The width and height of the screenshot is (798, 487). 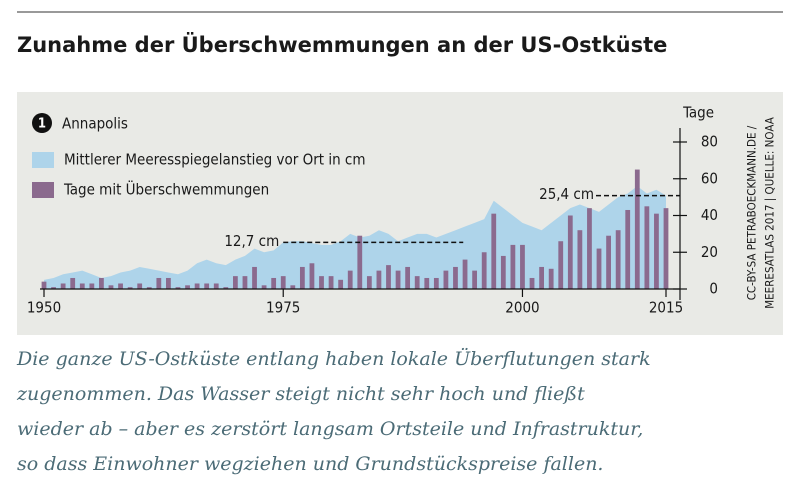 What do you see at coordinates (770, 213) in the screenshot?
I see `credit-line: MEERESATLAS 2017 | QUELLE: NOAA` at bounding box center [770, 213].